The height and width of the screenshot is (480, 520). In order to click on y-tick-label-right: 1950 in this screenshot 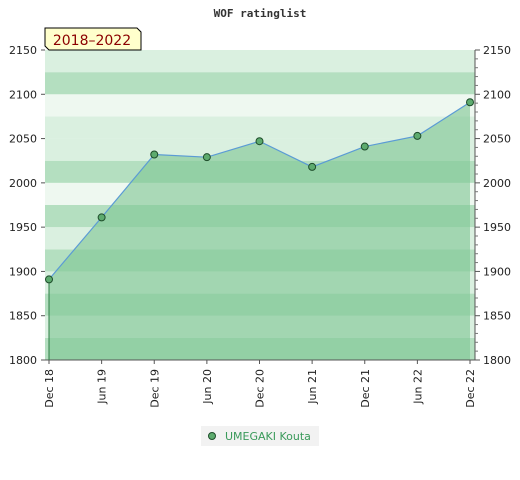, I will do `click(497, 227)`.